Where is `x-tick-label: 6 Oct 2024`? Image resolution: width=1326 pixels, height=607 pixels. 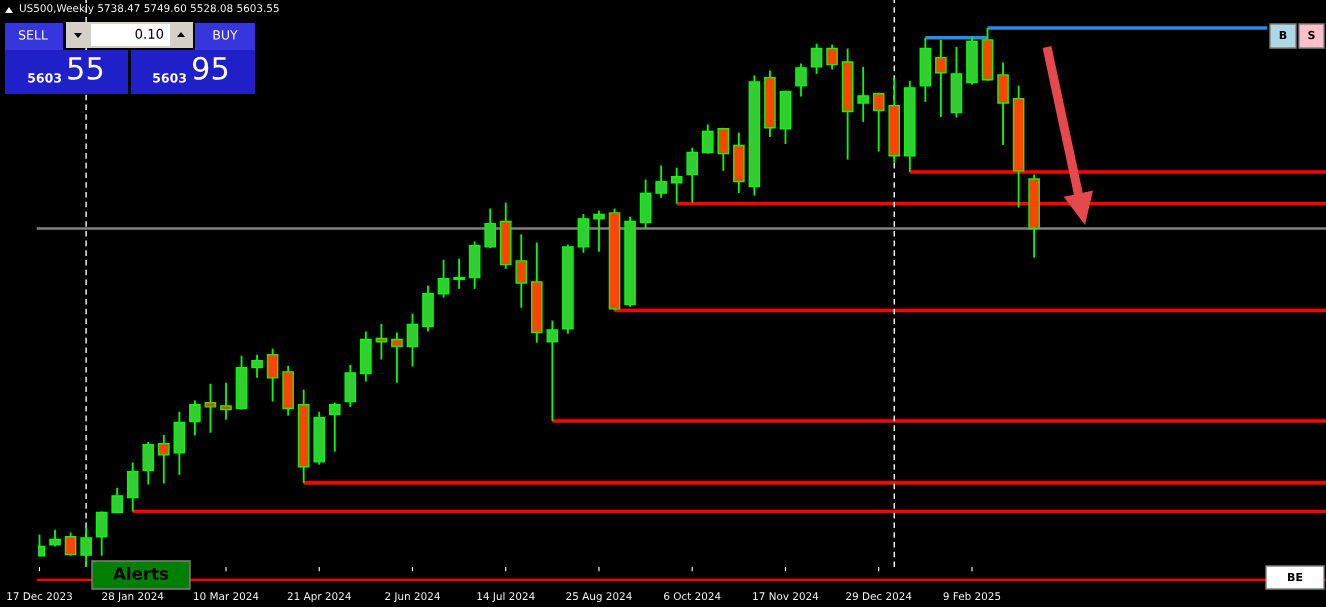
x-tick-label: 6 Oct 2024 is located at coordinates (692, 596).